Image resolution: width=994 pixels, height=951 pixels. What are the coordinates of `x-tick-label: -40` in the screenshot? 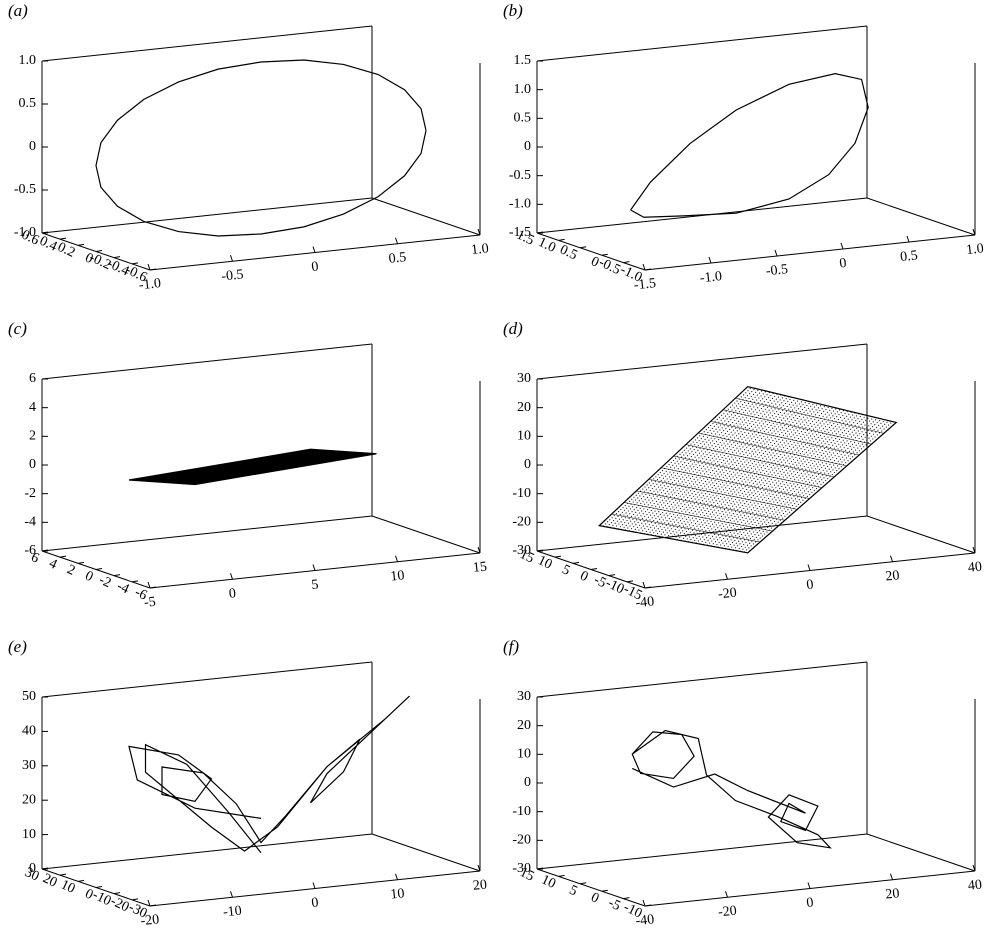 It's located at (645, 920).